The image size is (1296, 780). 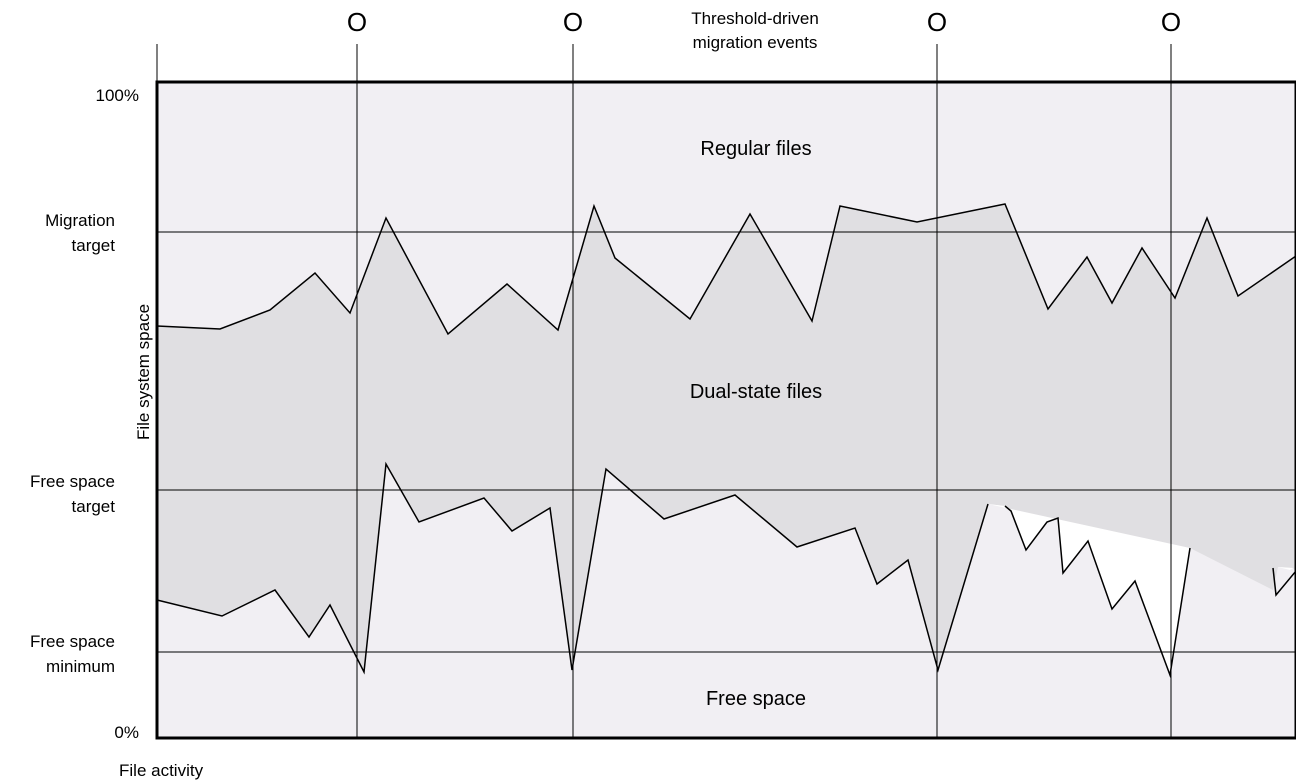 What do you see at coordinates (1171, 22) in the screenshot?
I see `event-marker-4: O` at bounding box center [1171, 22].